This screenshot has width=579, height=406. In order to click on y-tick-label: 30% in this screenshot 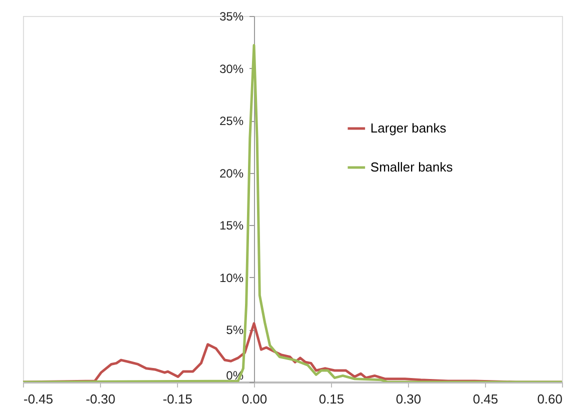, I will do `click(231, 69)`.